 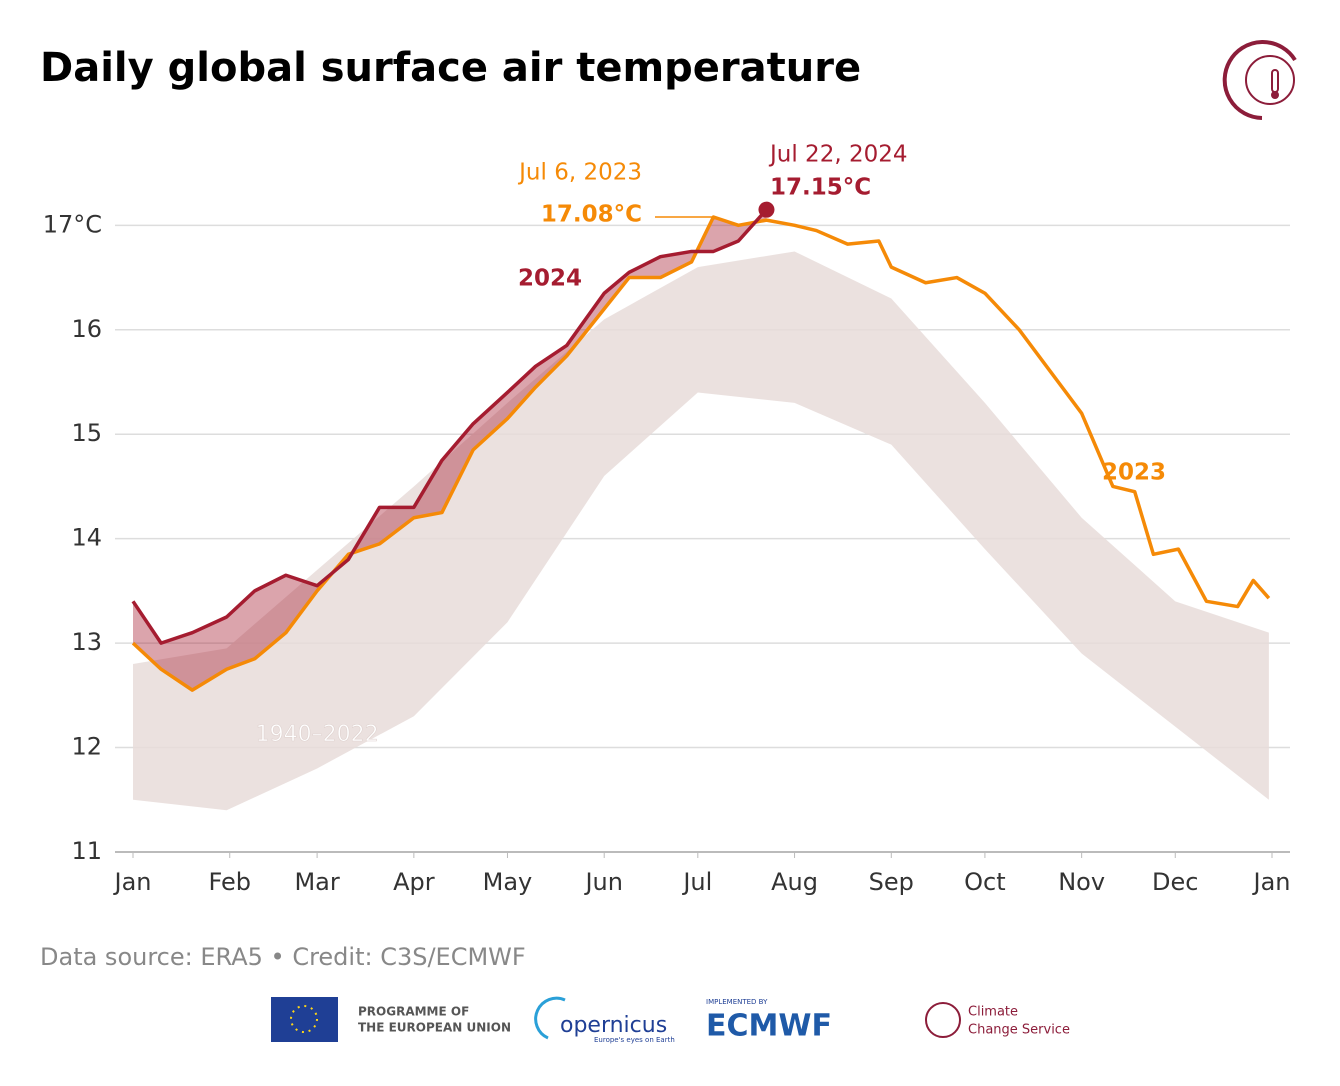 I want to click on x-tick-label: Oct, so click(x=985, y=882).